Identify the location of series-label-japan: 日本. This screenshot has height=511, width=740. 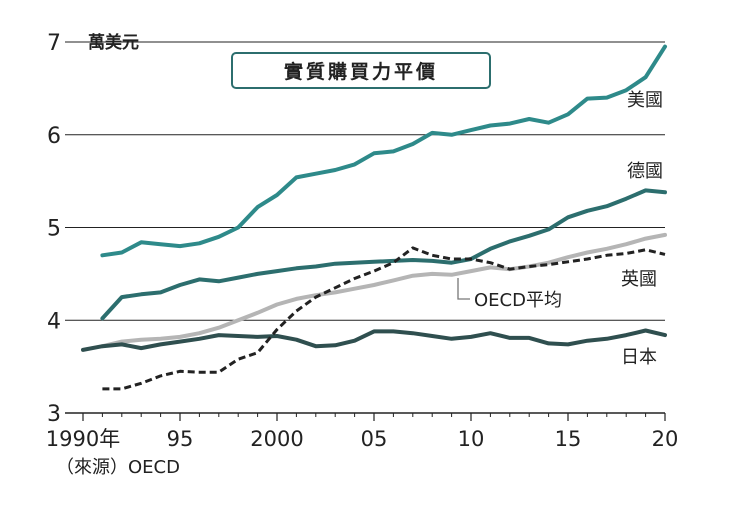
(639, 357).